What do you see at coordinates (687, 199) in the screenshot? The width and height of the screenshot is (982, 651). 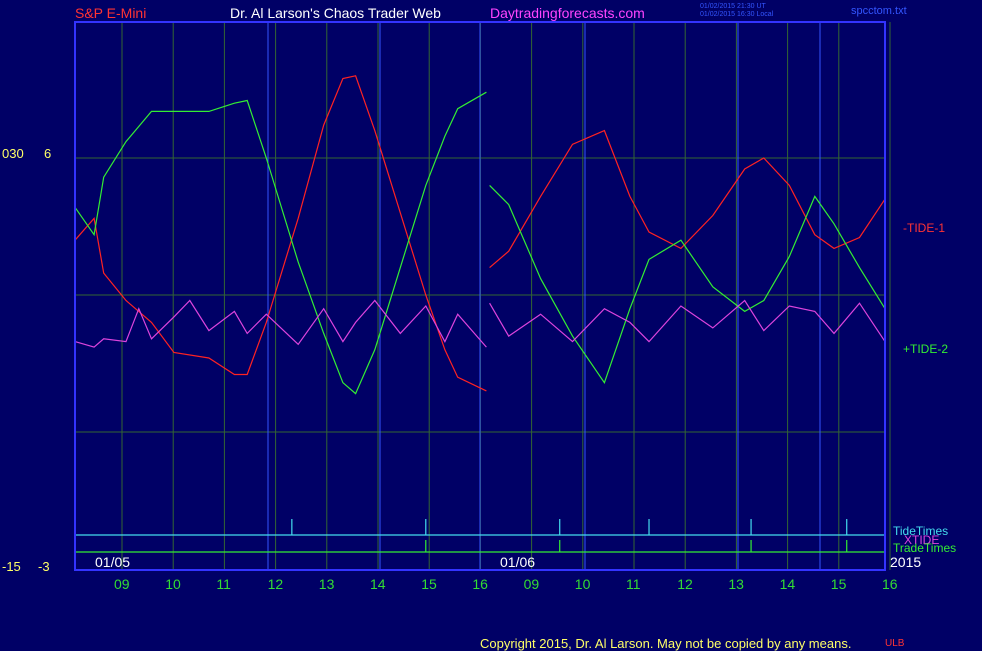 I see `series-line-tide1` at bounding box center [687, 199].